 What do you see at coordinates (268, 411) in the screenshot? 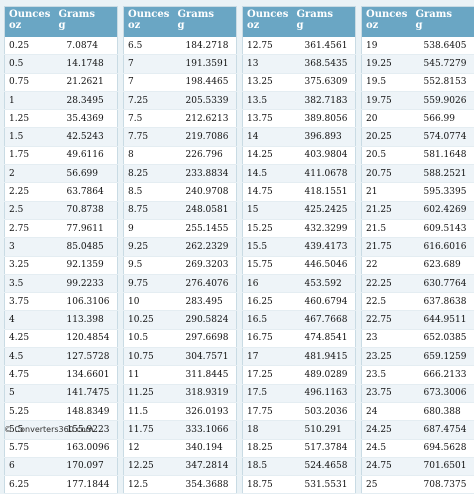
I see `ounces-cell: 17.75` at bounding box center [268, 411].